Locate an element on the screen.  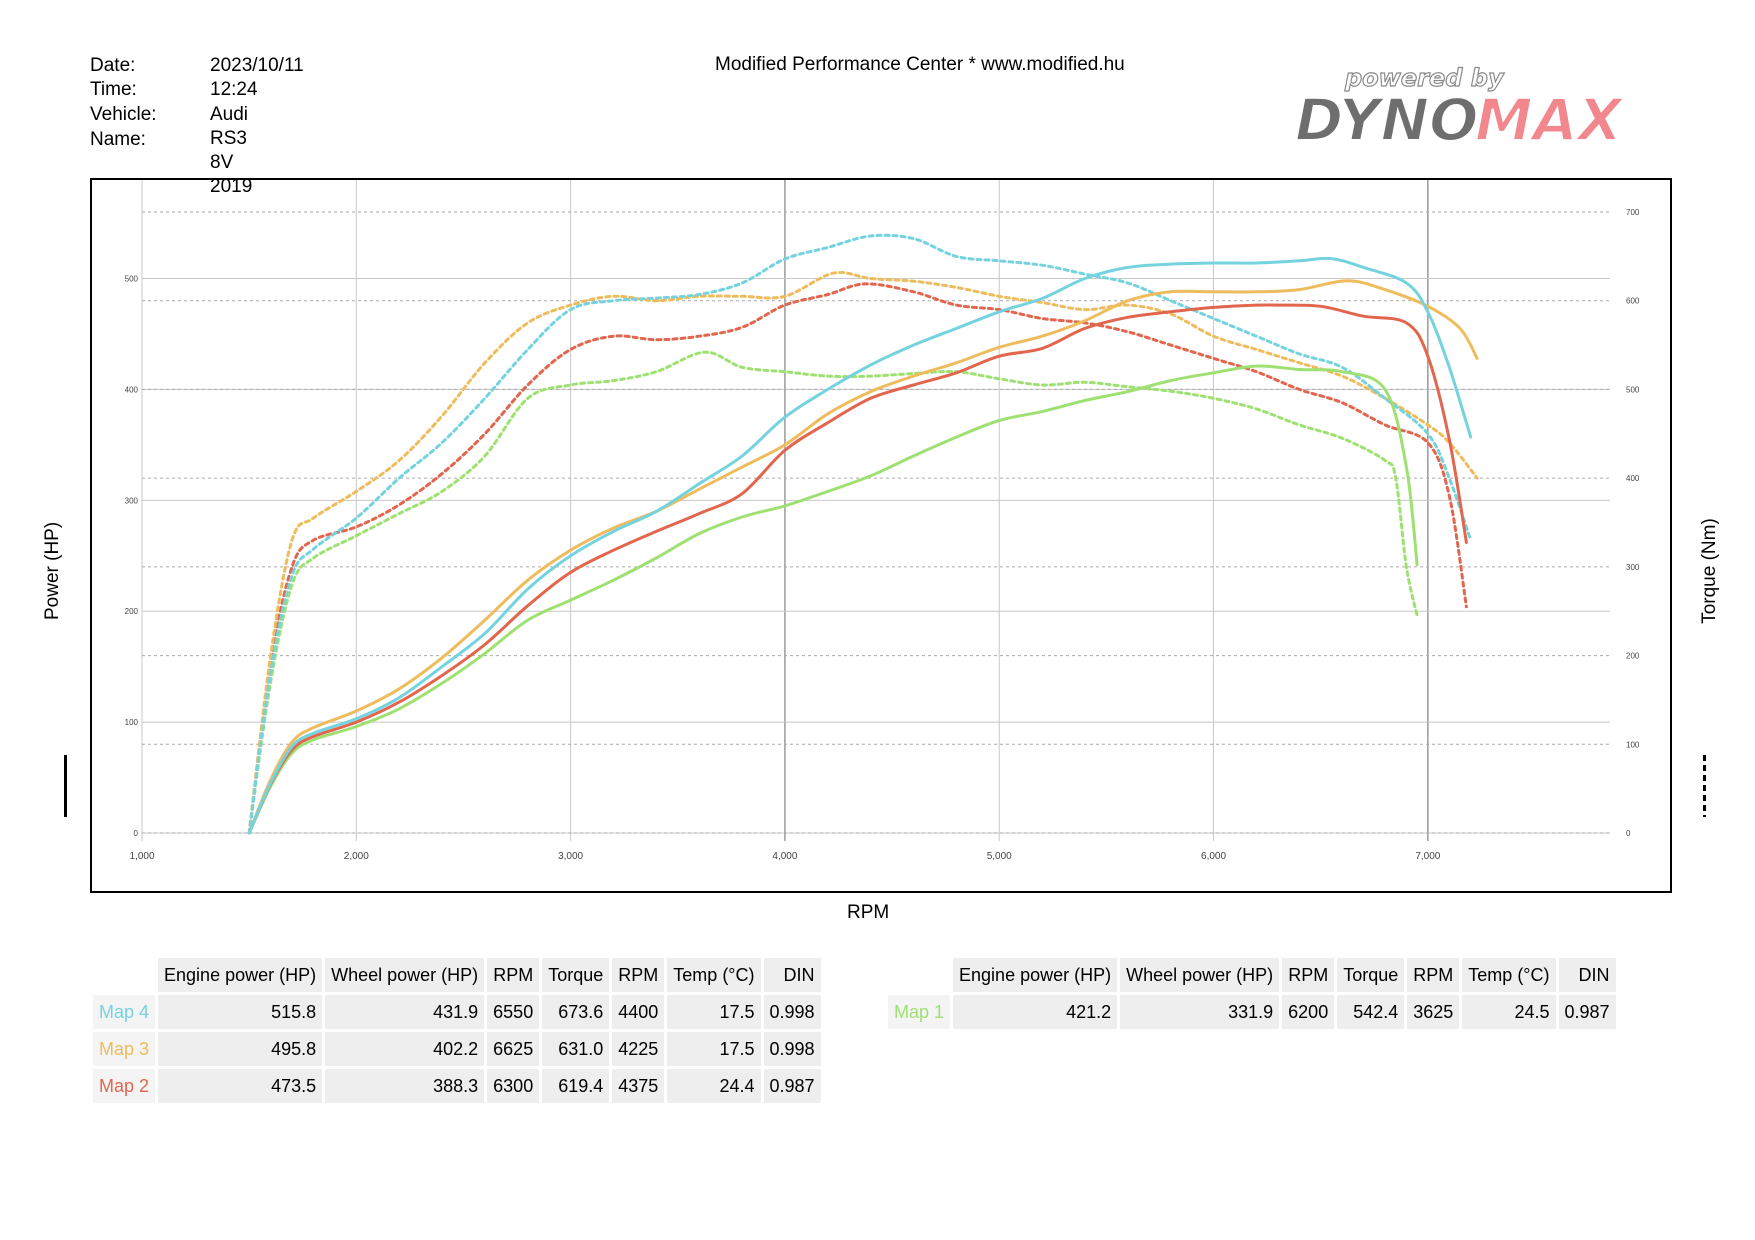
legend-dashed-line-icon is located at coordinates (1704, 786).